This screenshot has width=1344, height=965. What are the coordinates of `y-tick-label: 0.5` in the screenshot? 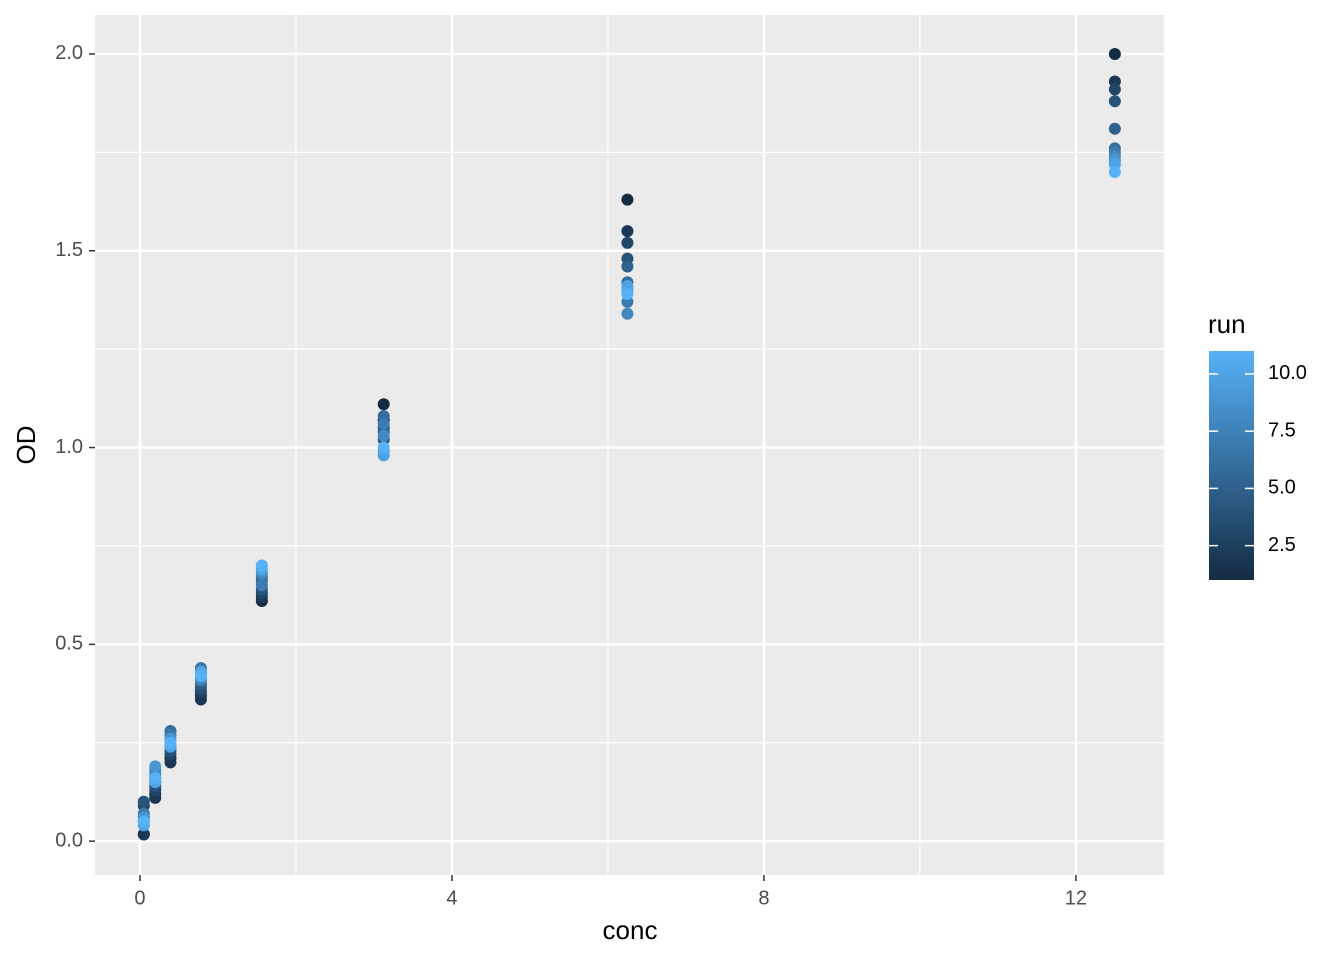 It's located at (69, 644).